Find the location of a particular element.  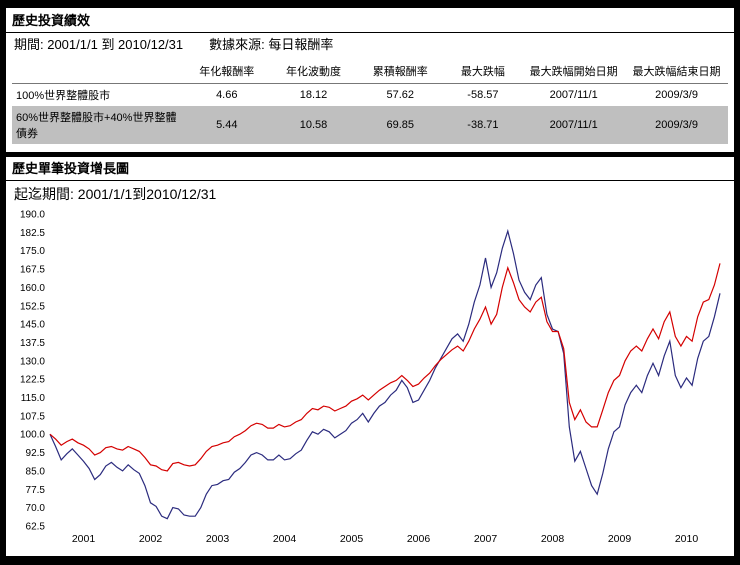

col-header-cumulative-return: 累積報酬率 is located at coordinates (400, 72).